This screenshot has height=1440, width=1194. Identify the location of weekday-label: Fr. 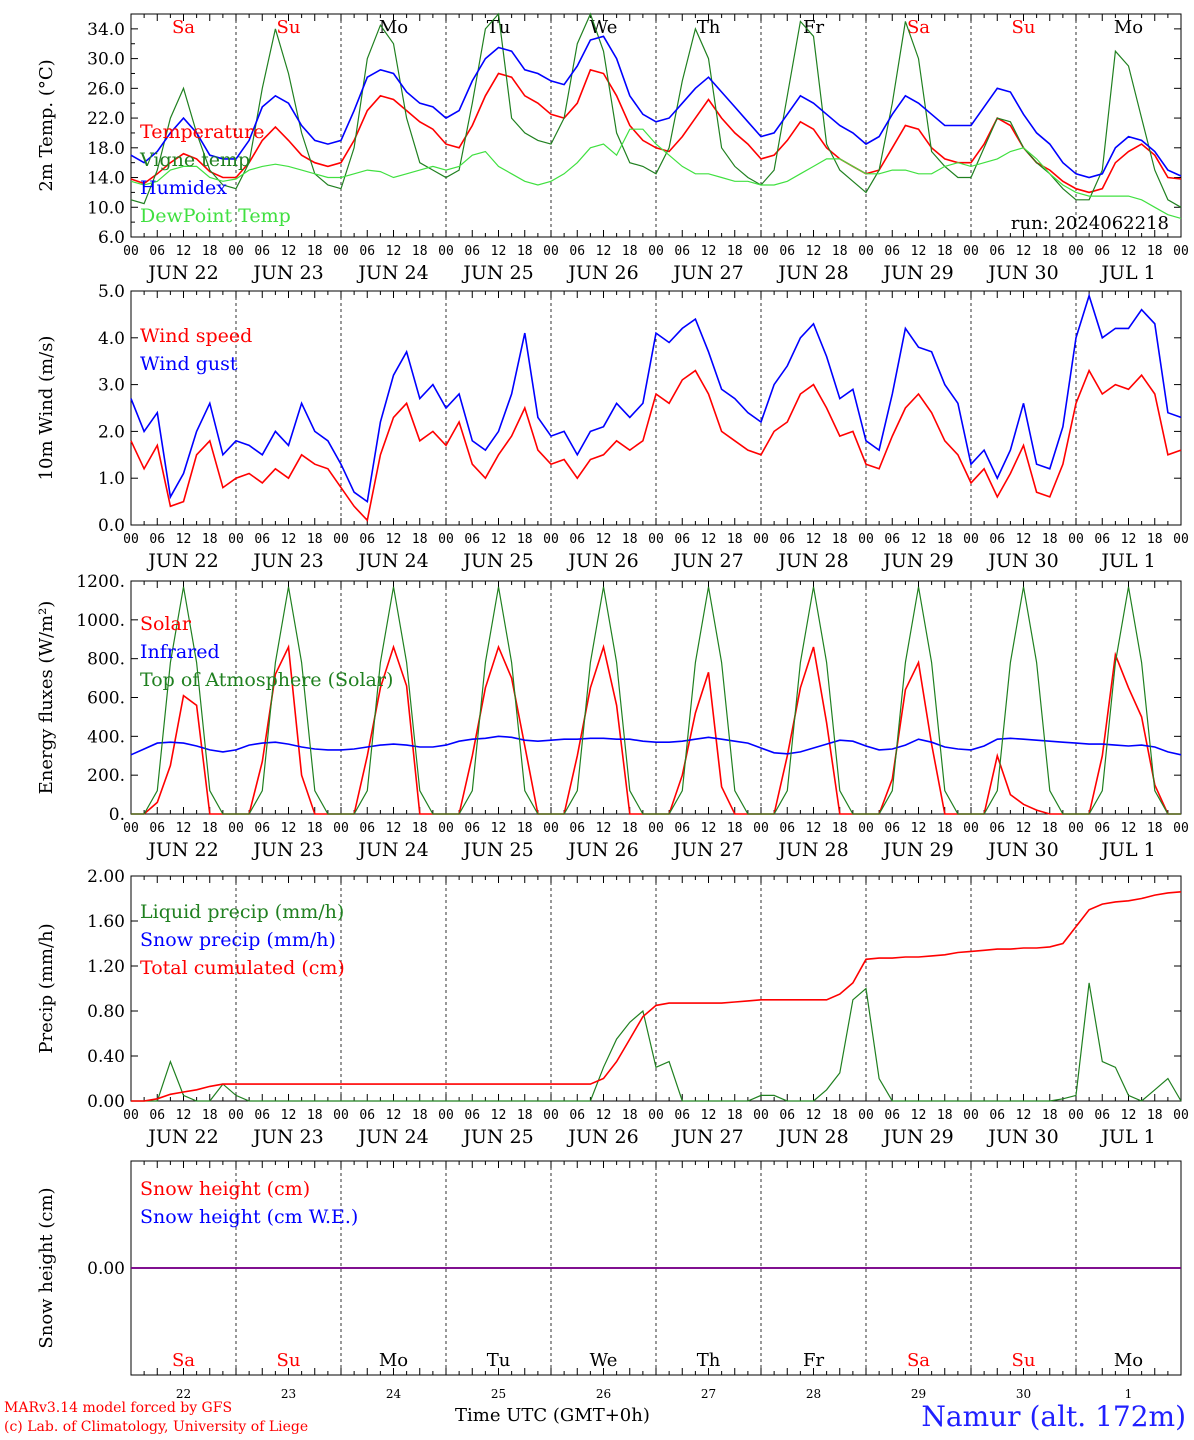
(813, 1360).